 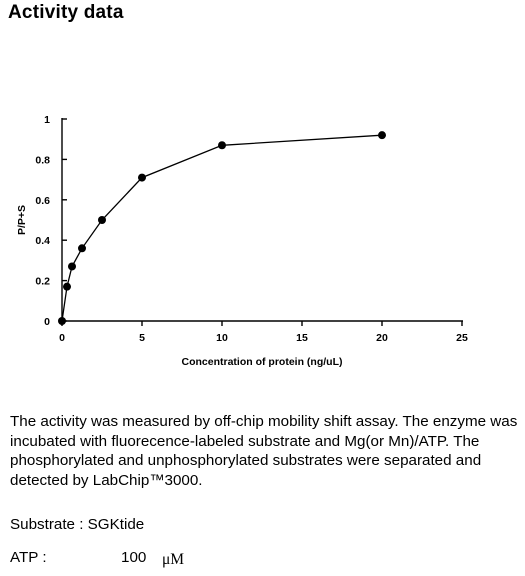 I want to click on y-axis-label: P/P+S, so click(x=22, y=220).